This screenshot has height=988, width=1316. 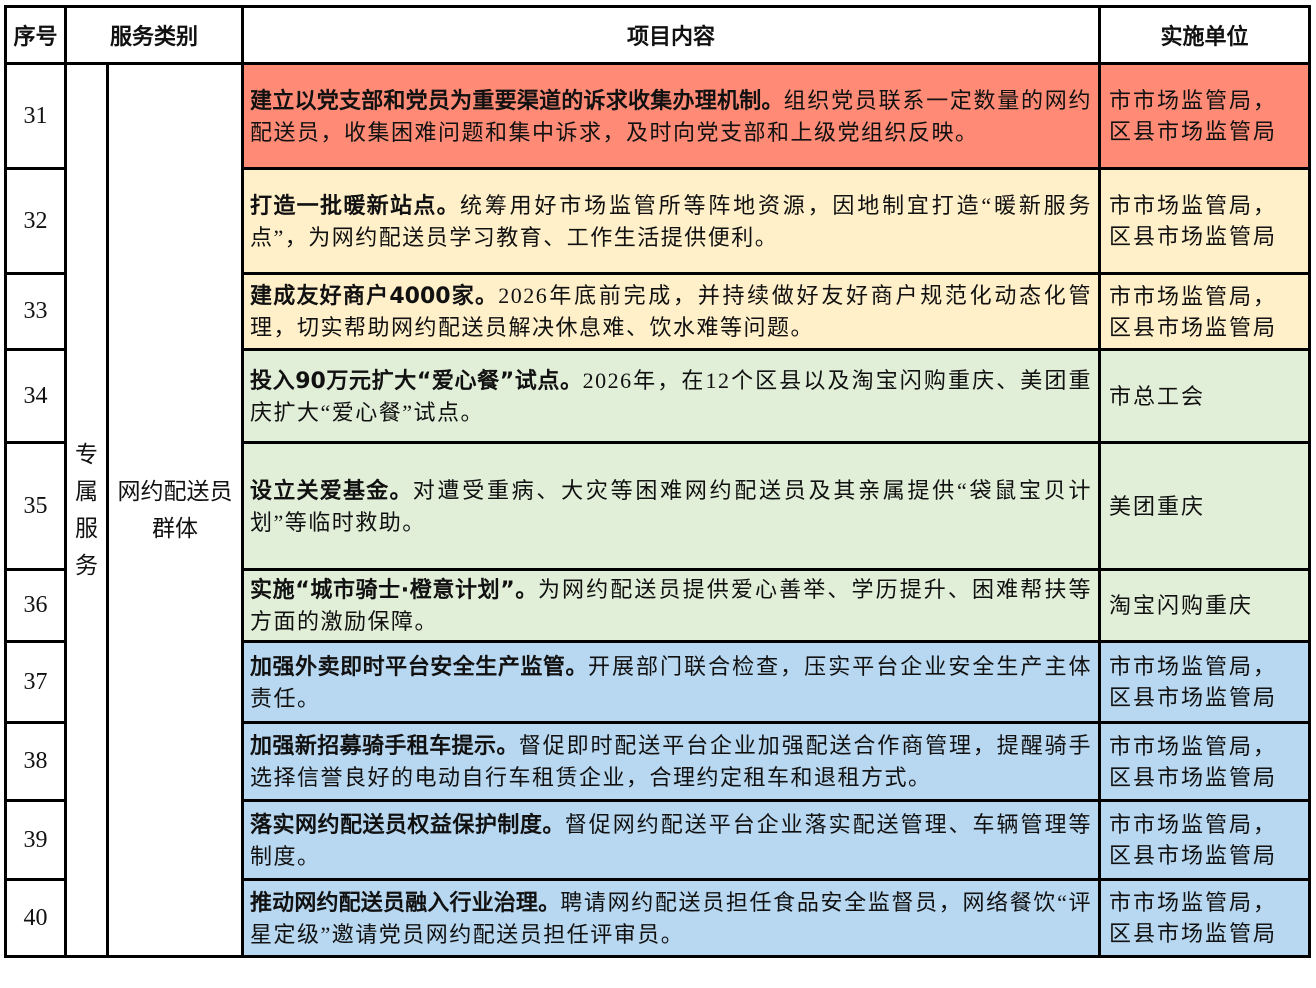 I want to click on project-body: 开展部门联合检查，压实平台企业安全生产主体责任。, so click(x=671, y=682).